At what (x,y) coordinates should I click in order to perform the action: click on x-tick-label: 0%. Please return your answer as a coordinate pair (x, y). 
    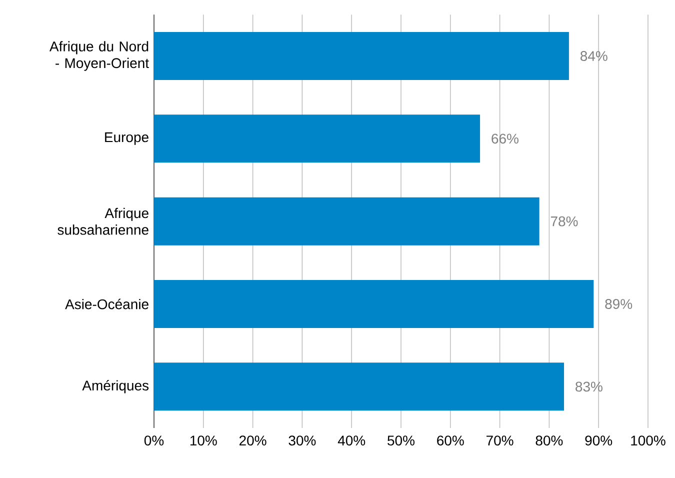
    Looking at the image, I should click on (154, 441).